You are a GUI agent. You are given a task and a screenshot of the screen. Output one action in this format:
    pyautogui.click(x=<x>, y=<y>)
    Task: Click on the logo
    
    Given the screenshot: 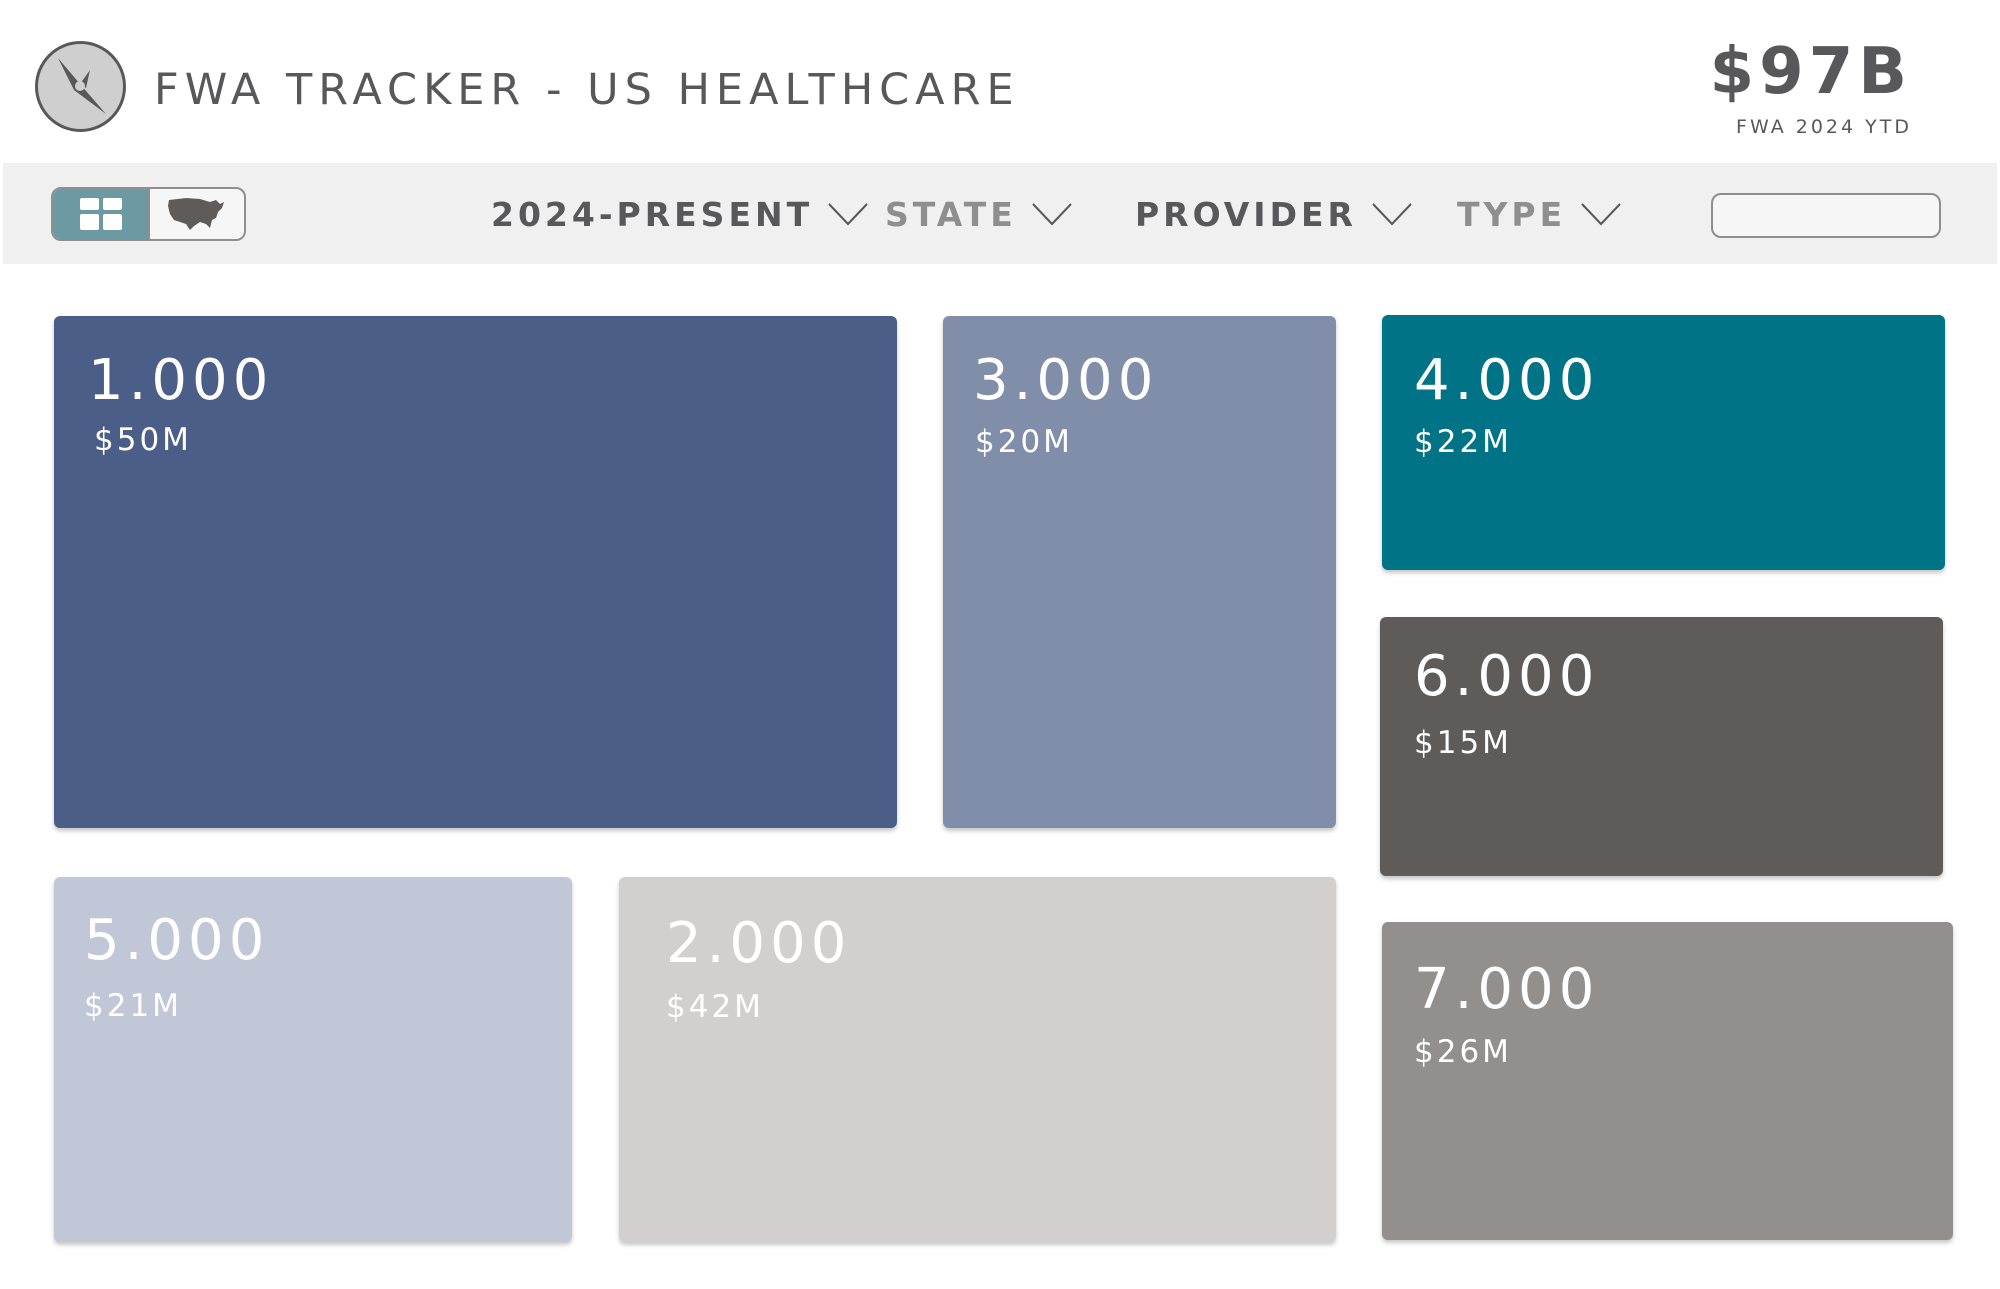 What is the action you would take?
    pyautogui.click(x=80, y=86)
    